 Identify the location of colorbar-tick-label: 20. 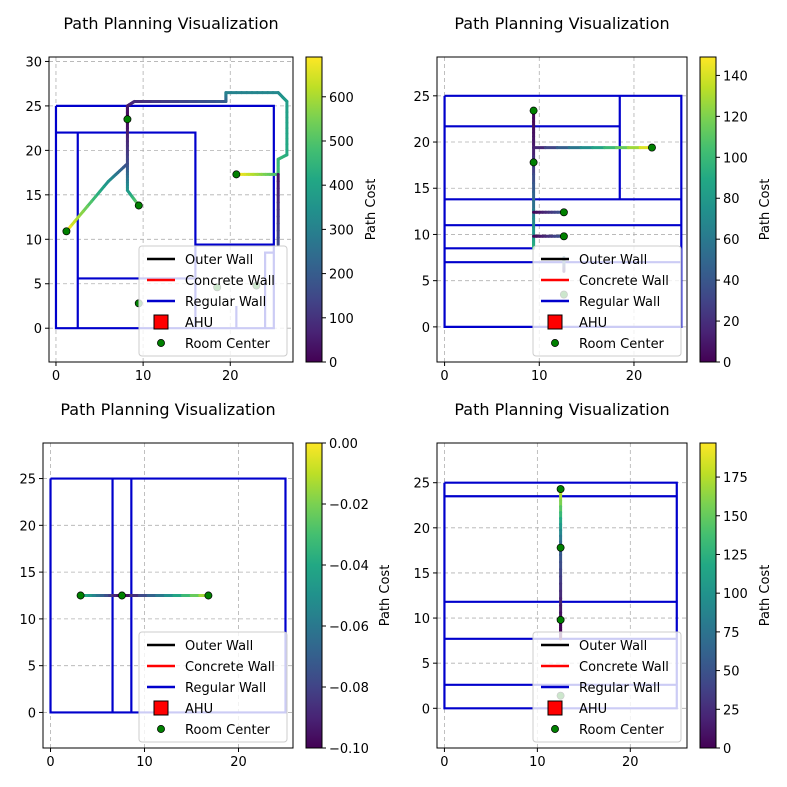
(731, 322).